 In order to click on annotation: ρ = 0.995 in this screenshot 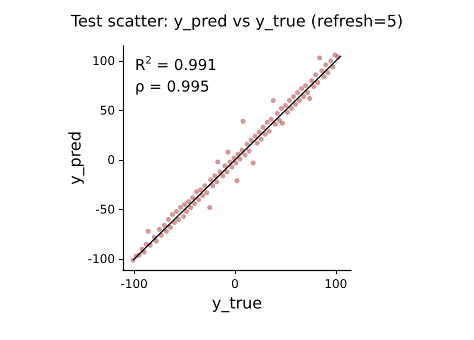, I will do `click(172, 87)`.